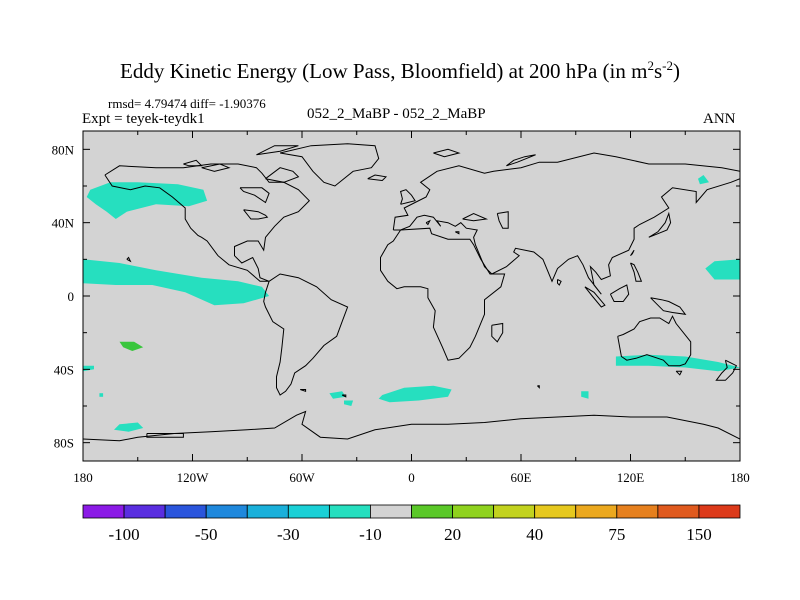  What do you see at coordinates (559, 282) in the screenshot?
I see `coastline-sri-lanka` at bounding box center [559, 282].